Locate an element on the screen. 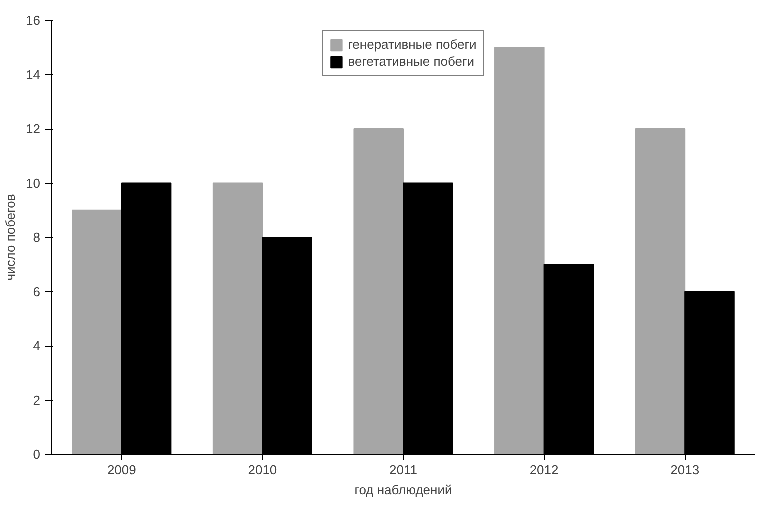  x-tick-label: 2013 is located at coordinates (685, 470).